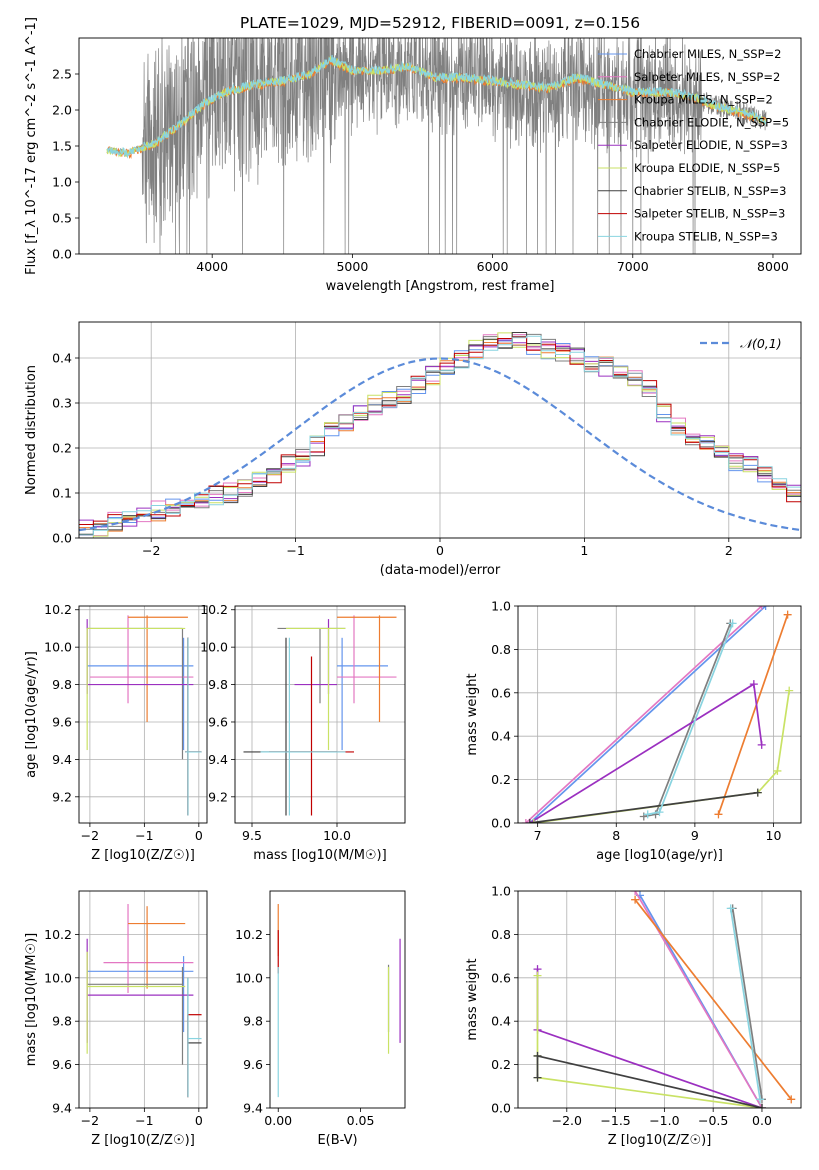  I want to click on legend-label: Kroupa STELIB, N_SSP=3, so click(706, 236).